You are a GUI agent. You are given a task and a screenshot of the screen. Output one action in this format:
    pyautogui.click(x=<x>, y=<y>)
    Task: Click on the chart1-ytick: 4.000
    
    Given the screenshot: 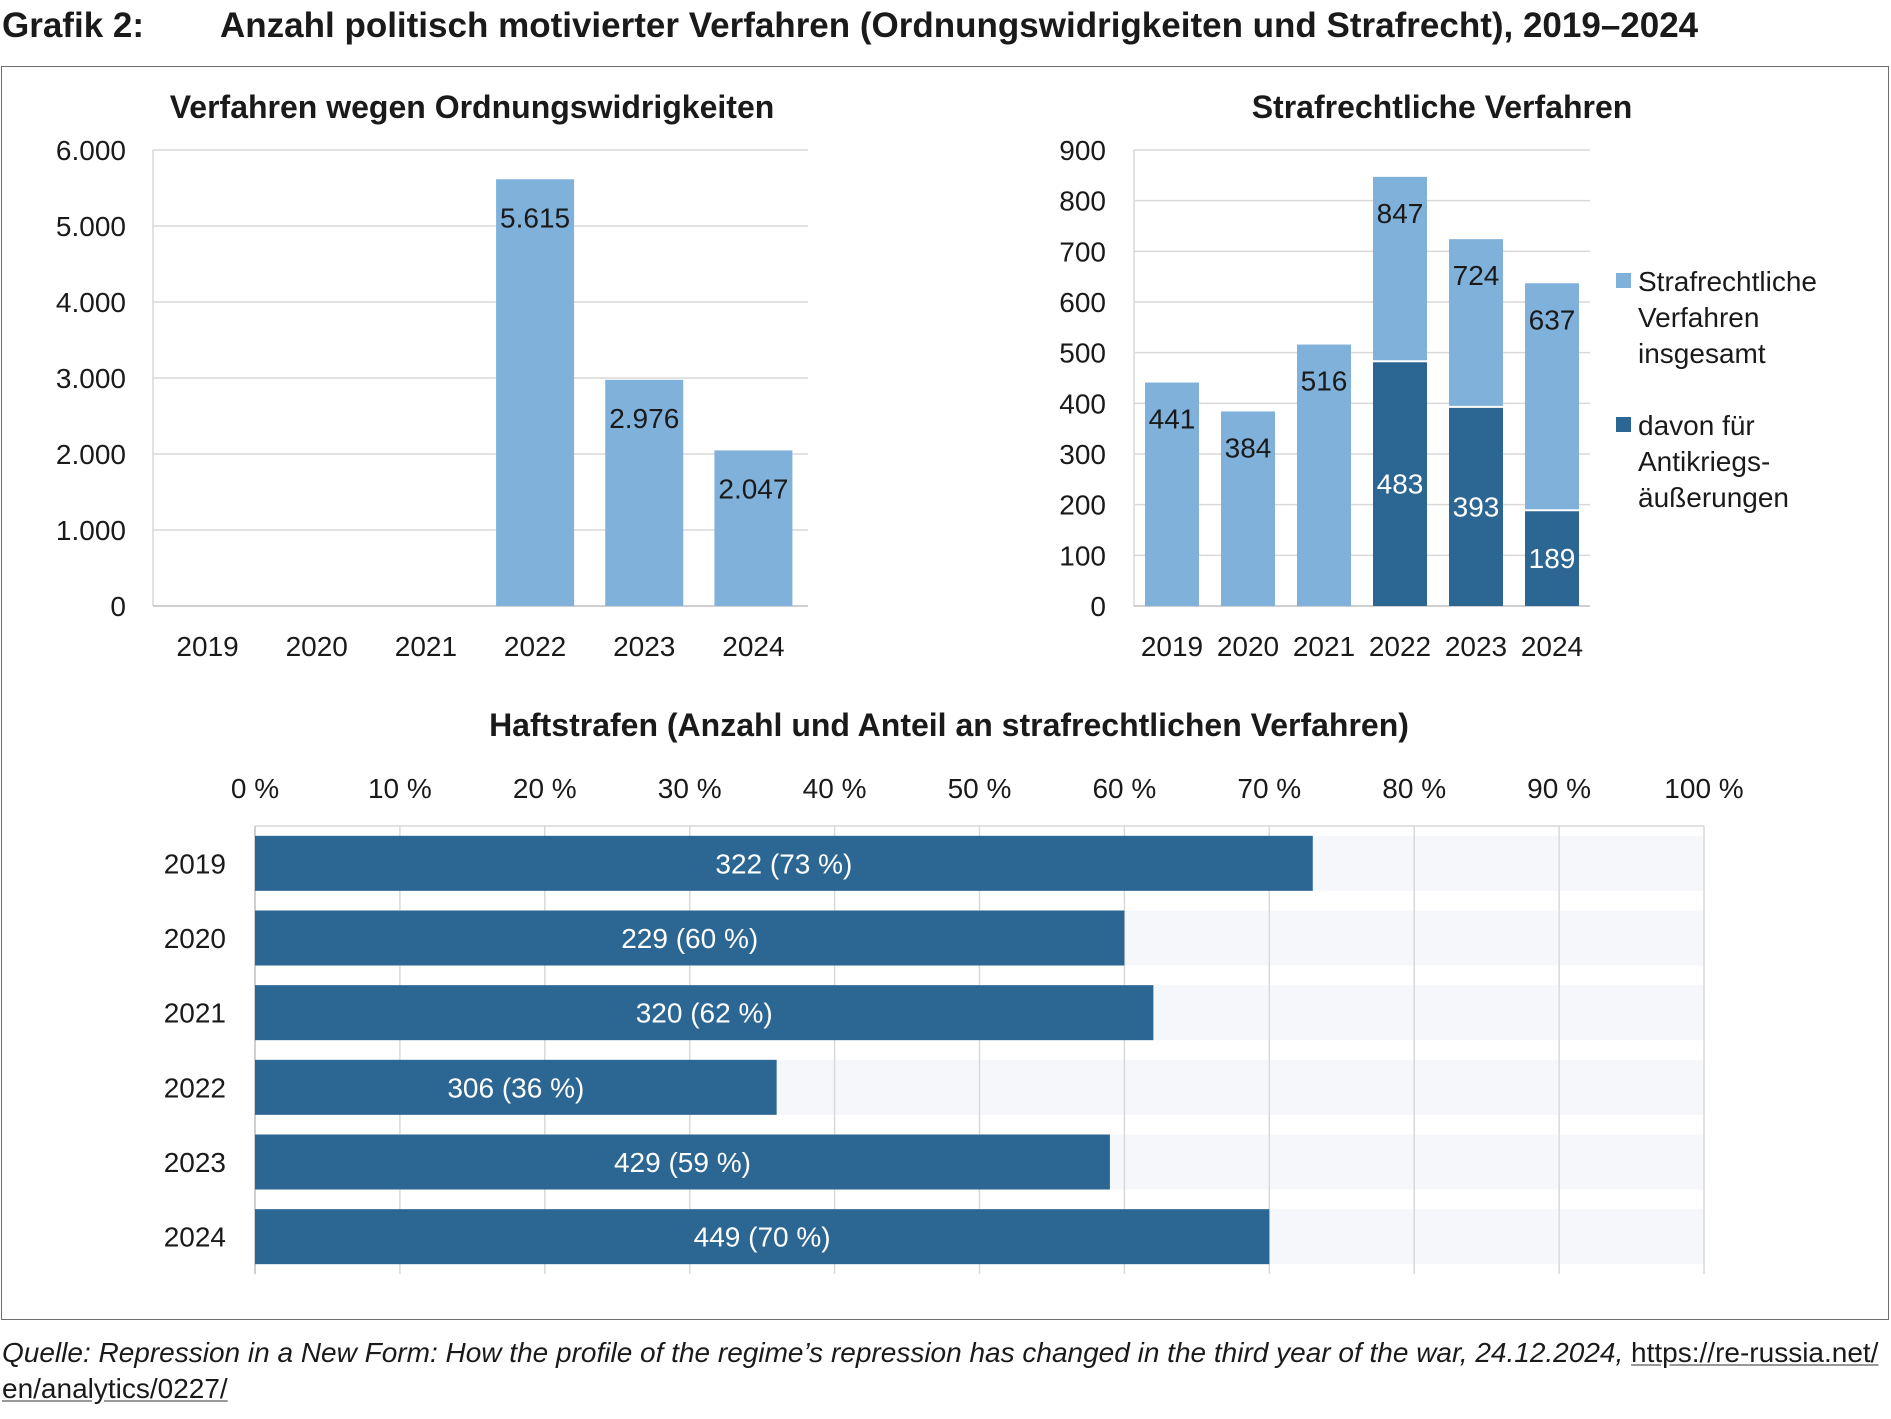 What is the action you would take?
    pyautogui.click(x=91, y=302)
    